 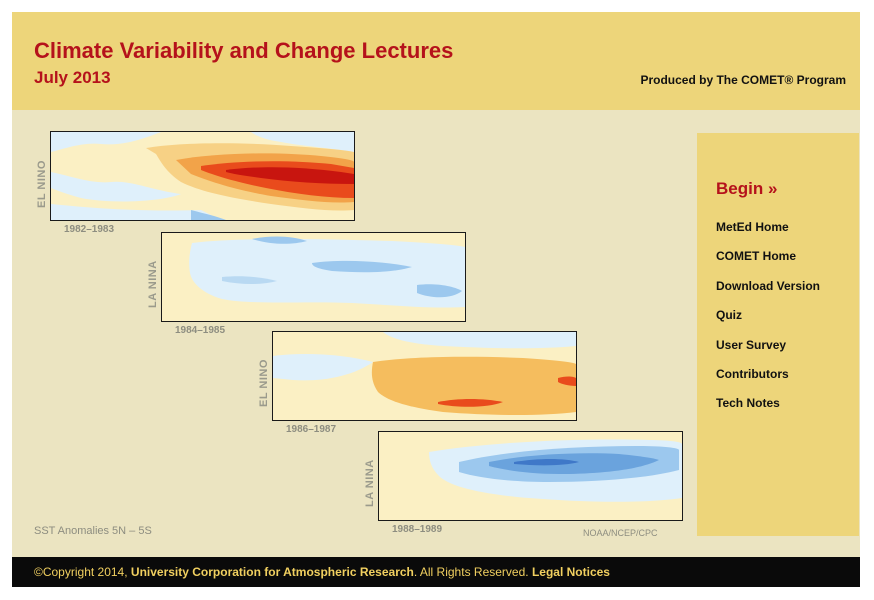 I want to click on panel-2-years: 1984–1985, so click(x=200, y=330).